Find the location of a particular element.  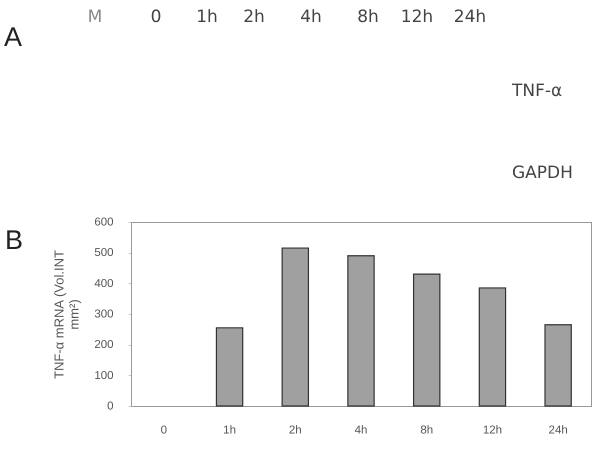

y-tick-label: 400 is located at coordinates (104, 284).